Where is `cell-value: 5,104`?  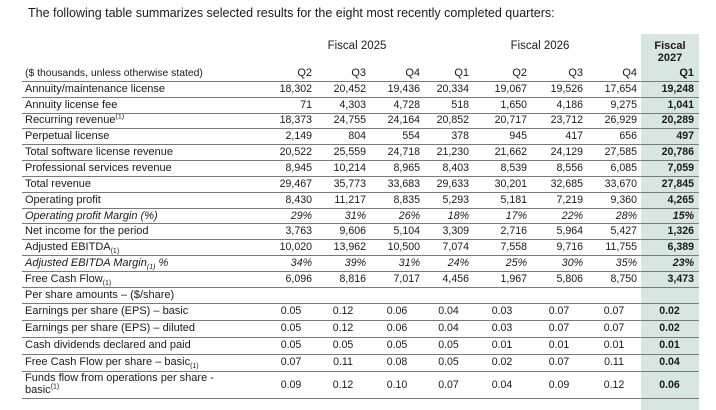 cell-value: 5,104 is located at coordinates (398, 232).